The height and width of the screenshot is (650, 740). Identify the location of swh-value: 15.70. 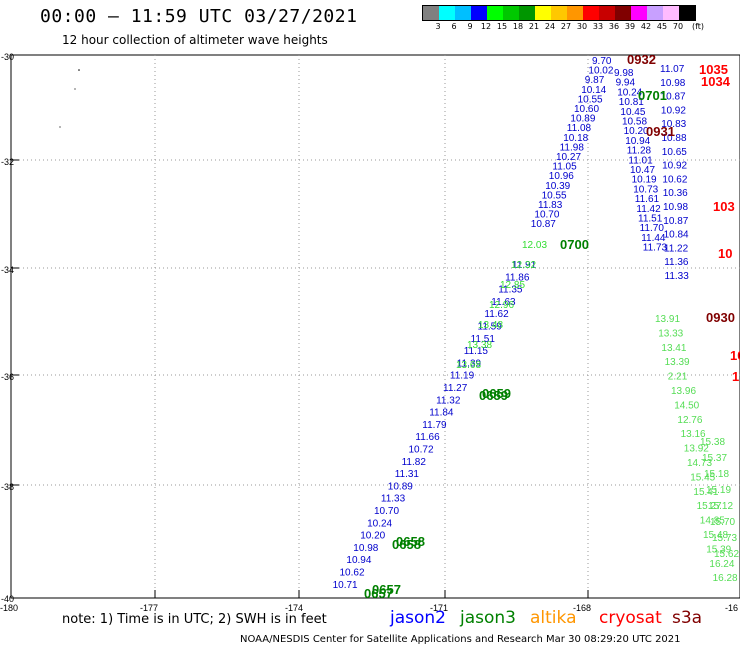
(722, 522).